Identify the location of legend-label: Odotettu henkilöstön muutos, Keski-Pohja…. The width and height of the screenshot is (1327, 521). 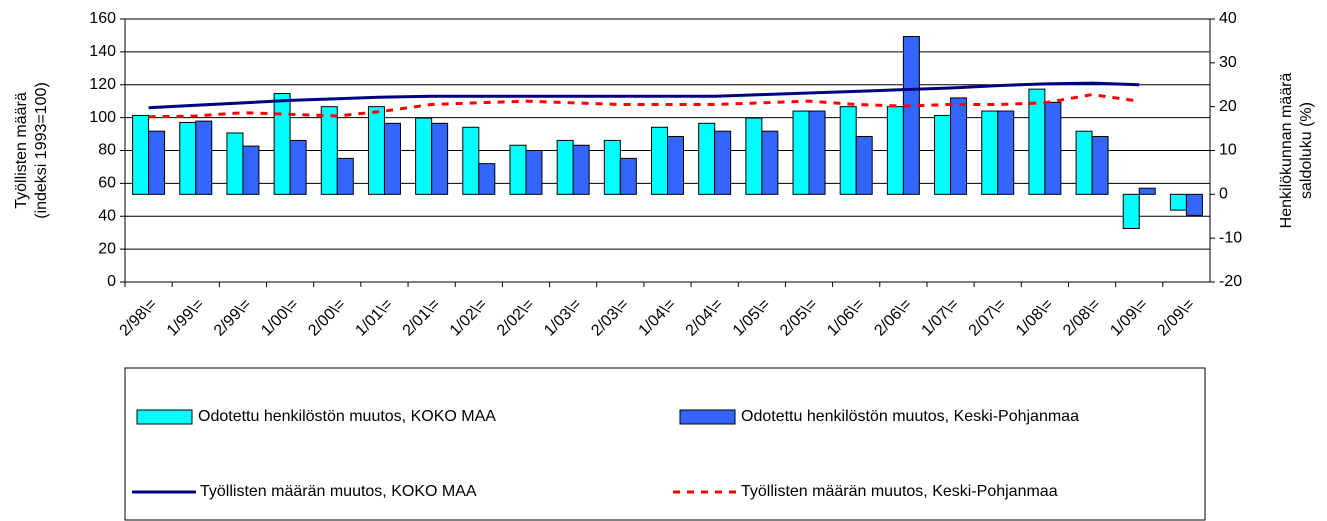
(910, 416).